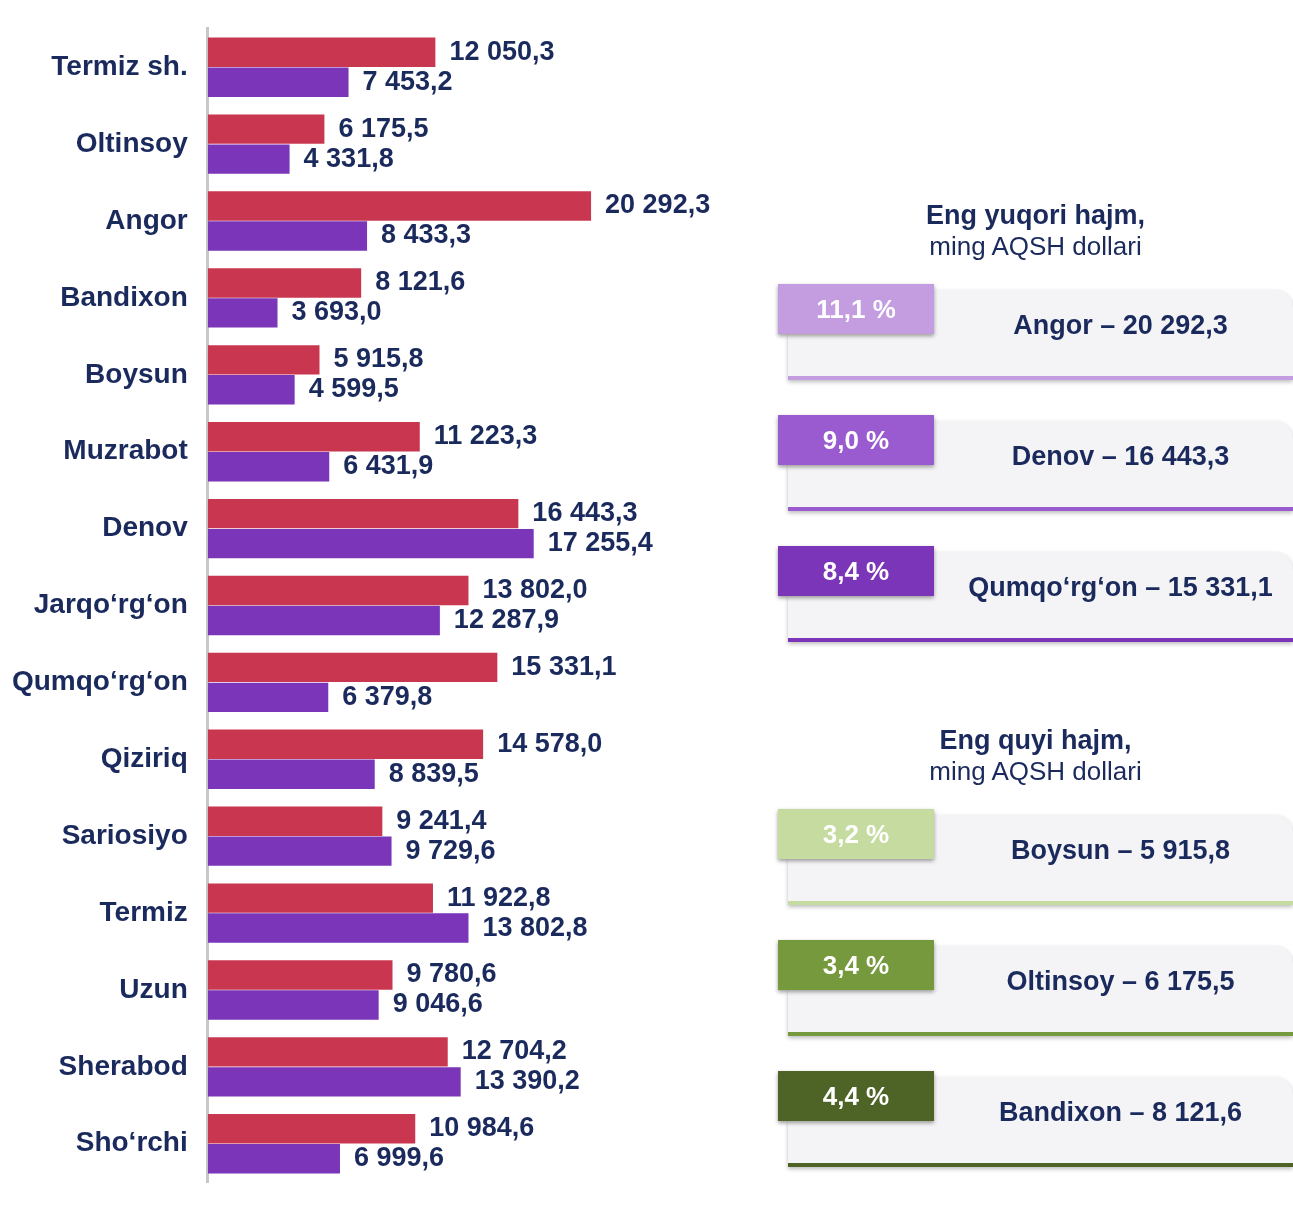 This screenshot has height=1211, width=1293. I want to click on y-tick-label: Denov, so click(145, 527).